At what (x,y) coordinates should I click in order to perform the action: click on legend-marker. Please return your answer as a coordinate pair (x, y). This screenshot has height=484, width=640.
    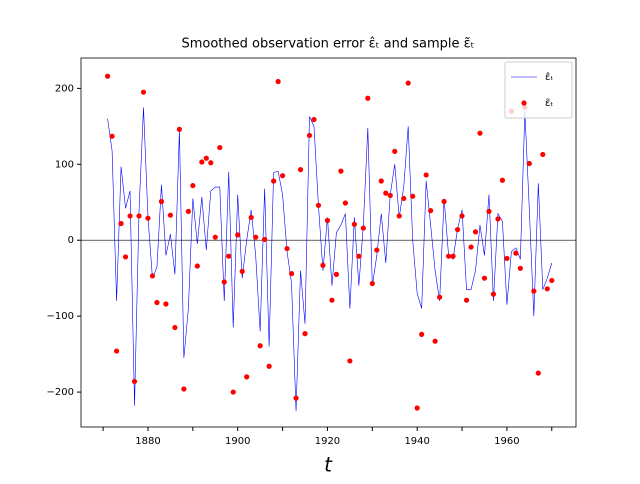
    Looking at the image, I should click on (524, 103).